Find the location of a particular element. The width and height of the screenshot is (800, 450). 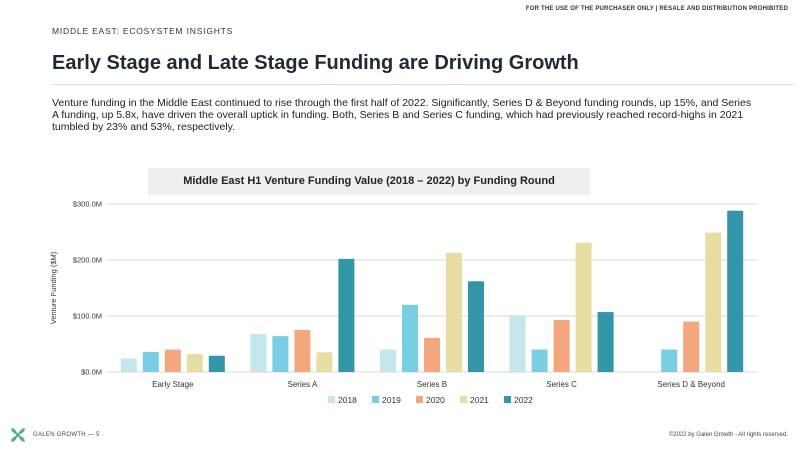

legend-swatch-2021 is located at coordinates (463, 399).